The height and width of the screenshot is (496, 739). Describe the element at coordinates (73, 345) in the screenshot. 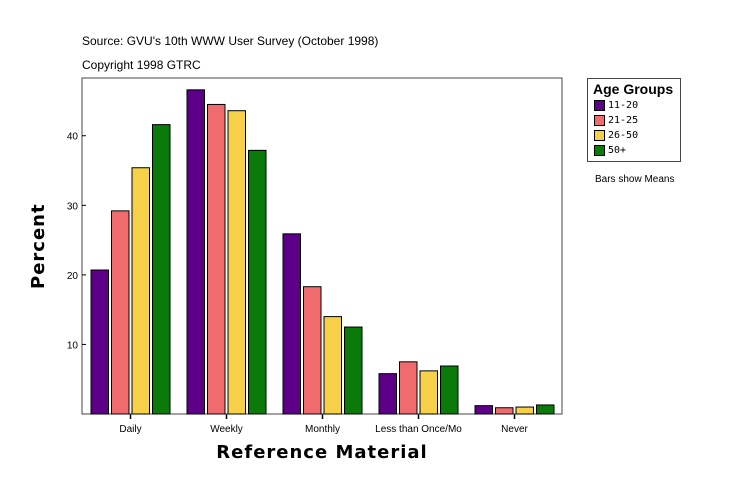

I see `y-tick-label: 10` at that location.